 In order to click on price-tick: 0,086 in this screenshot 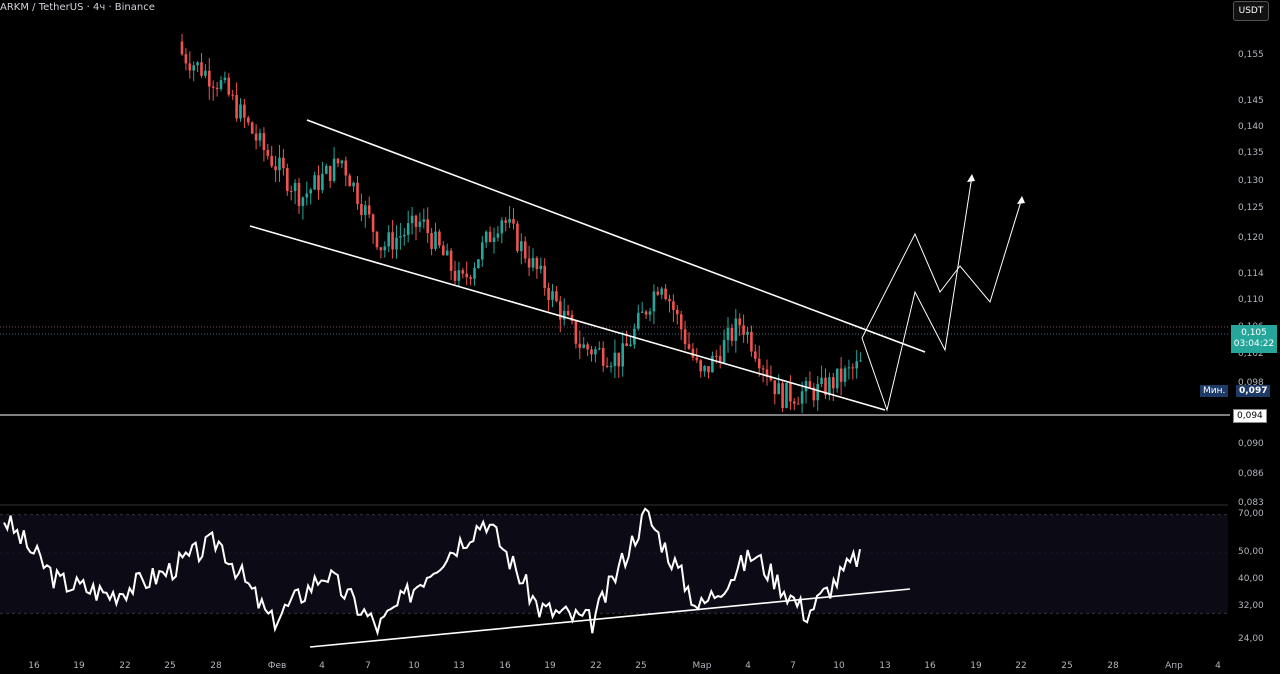, I will do `click(1251, 474)`.